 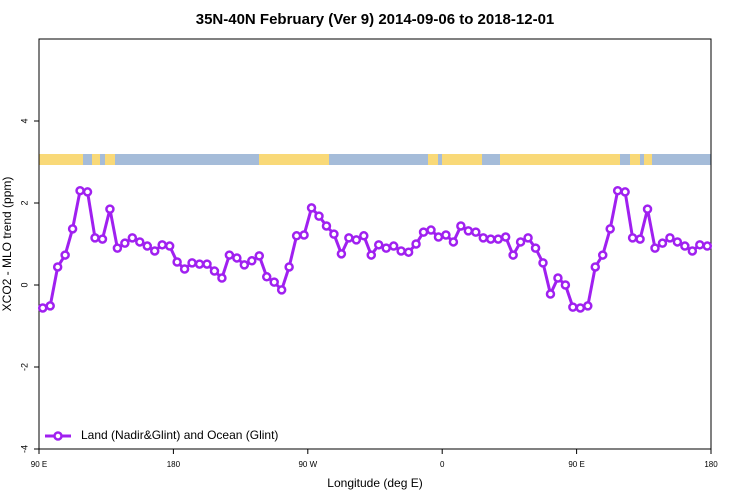 What do you see at coordinates (7, 244) in the screenshot?
I see `y-axis-label: XCO2 - MLO trend (ppm)` at bounding box center [7, 244].